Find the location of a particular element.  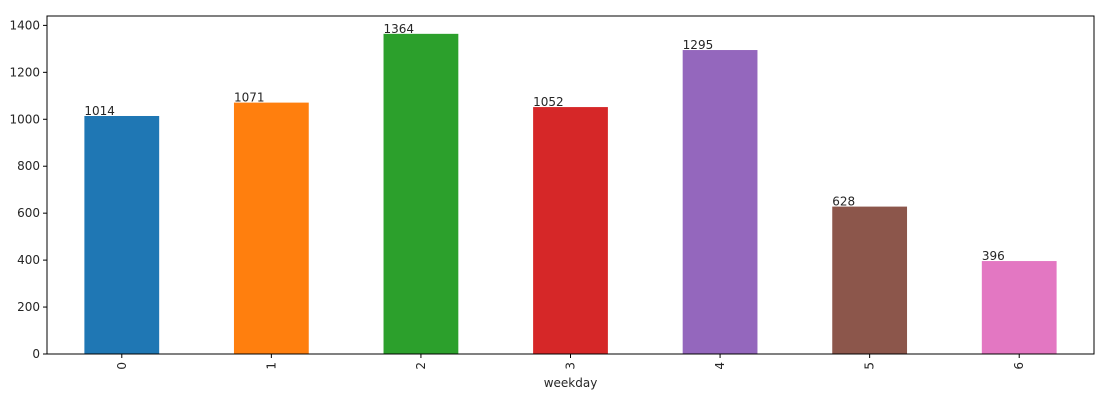

y-tick-label: 0 is located at coordinates (36, 354).